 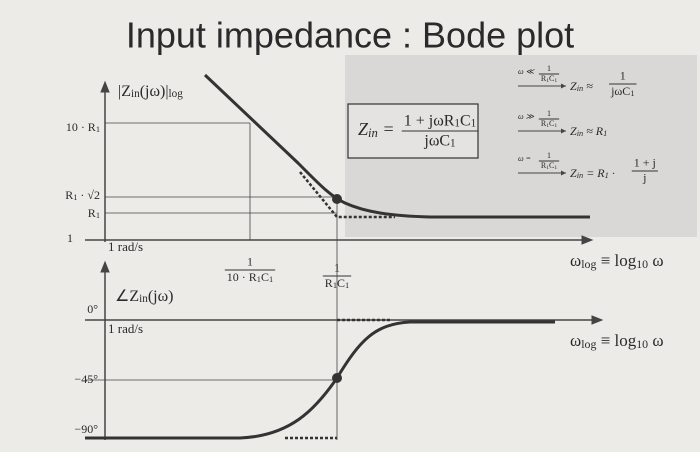 What do you see at coordinates (70, 238) in the screenshot?
I see `y-tick-label: 1` at bounding box center [70, 238].